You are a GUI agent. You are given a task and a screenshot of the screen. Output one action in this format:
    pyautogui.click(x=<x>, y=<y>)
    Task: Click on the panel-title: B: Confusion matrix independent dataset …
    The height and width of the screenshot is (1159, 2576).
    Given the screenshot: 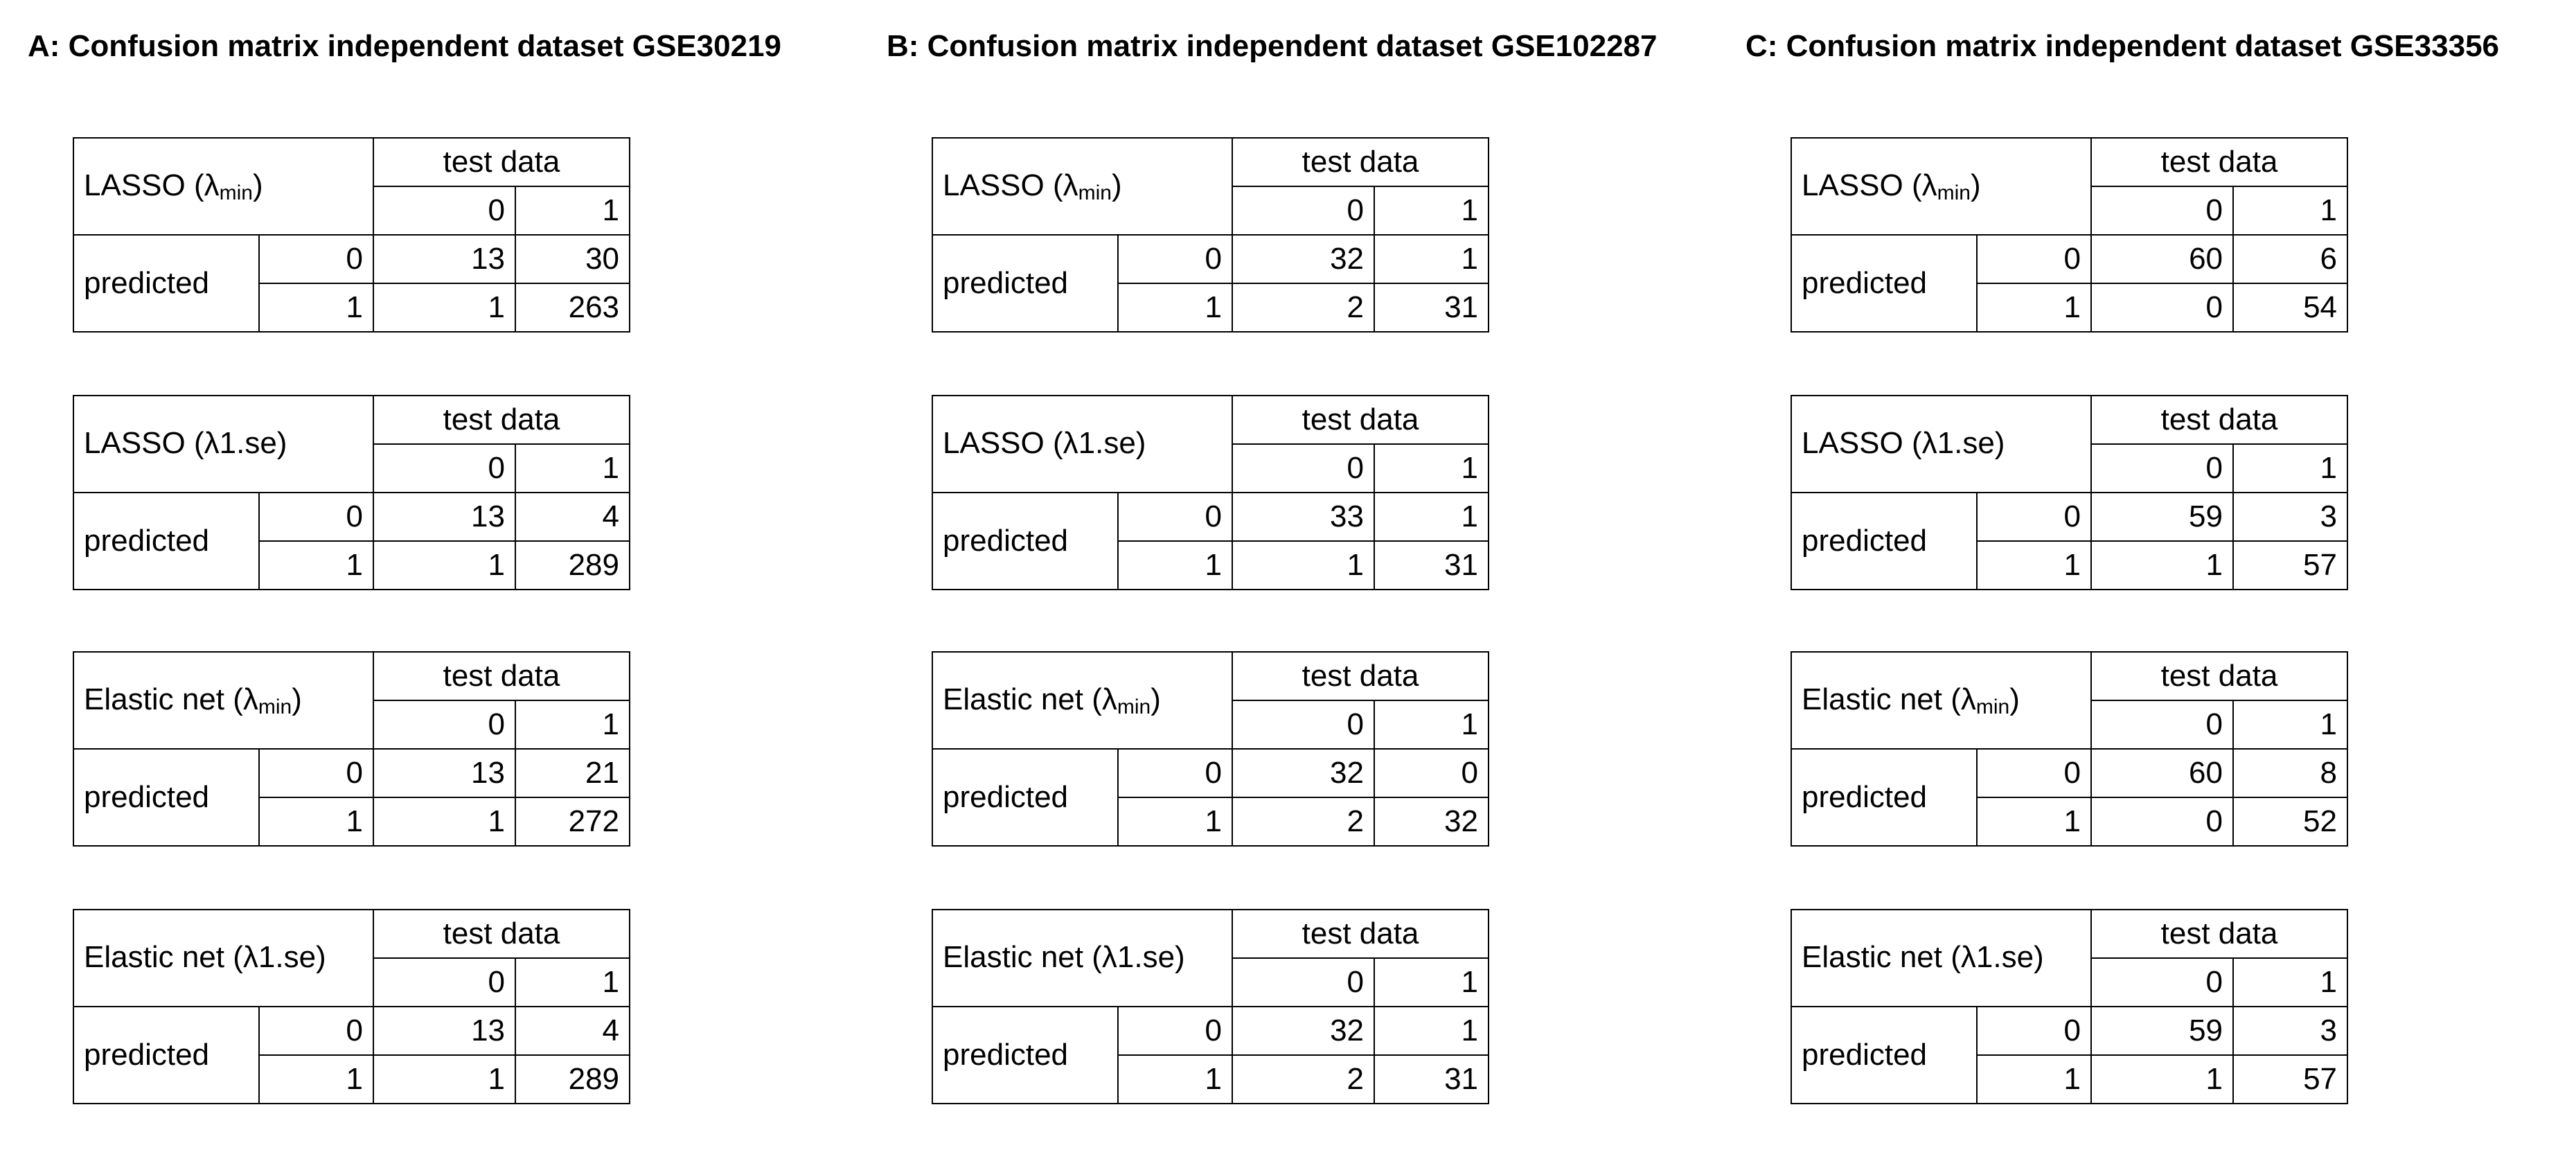 What is the action you would take?
    pyautogui.click(x=1272, y=46)
    